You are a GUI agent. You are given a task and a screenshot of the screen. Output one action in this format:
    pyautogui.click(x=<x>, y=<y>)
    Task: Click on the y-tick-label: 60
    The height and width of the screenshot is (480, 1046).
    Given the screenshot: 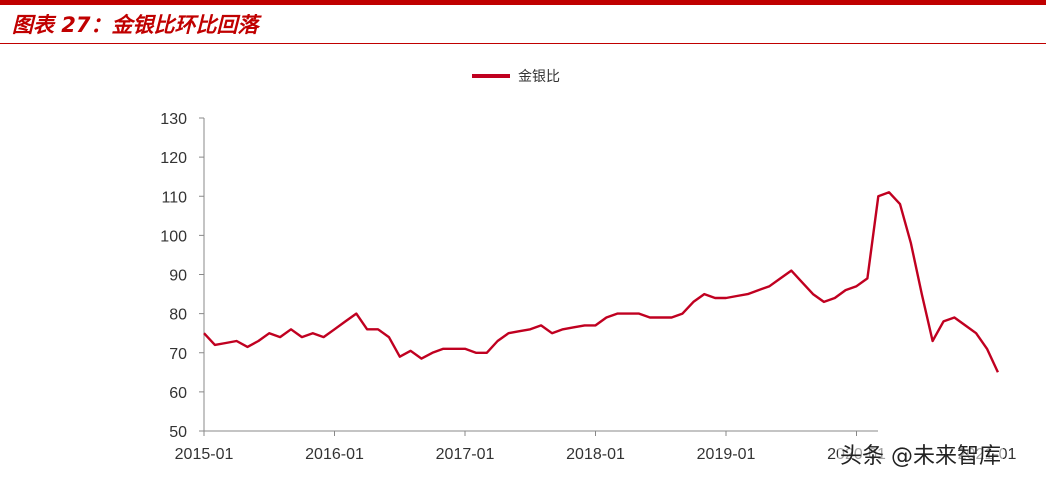 What is the action you would take?
    pyautogui.click(x=178, y=393)
    